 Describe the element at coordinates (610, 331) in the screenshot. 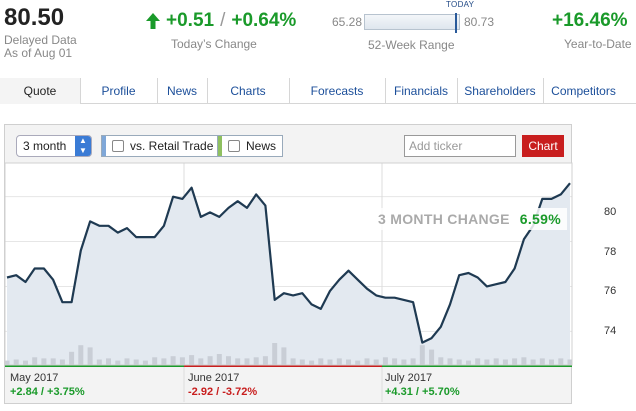

I see `y-tick-label: 74` at that location.